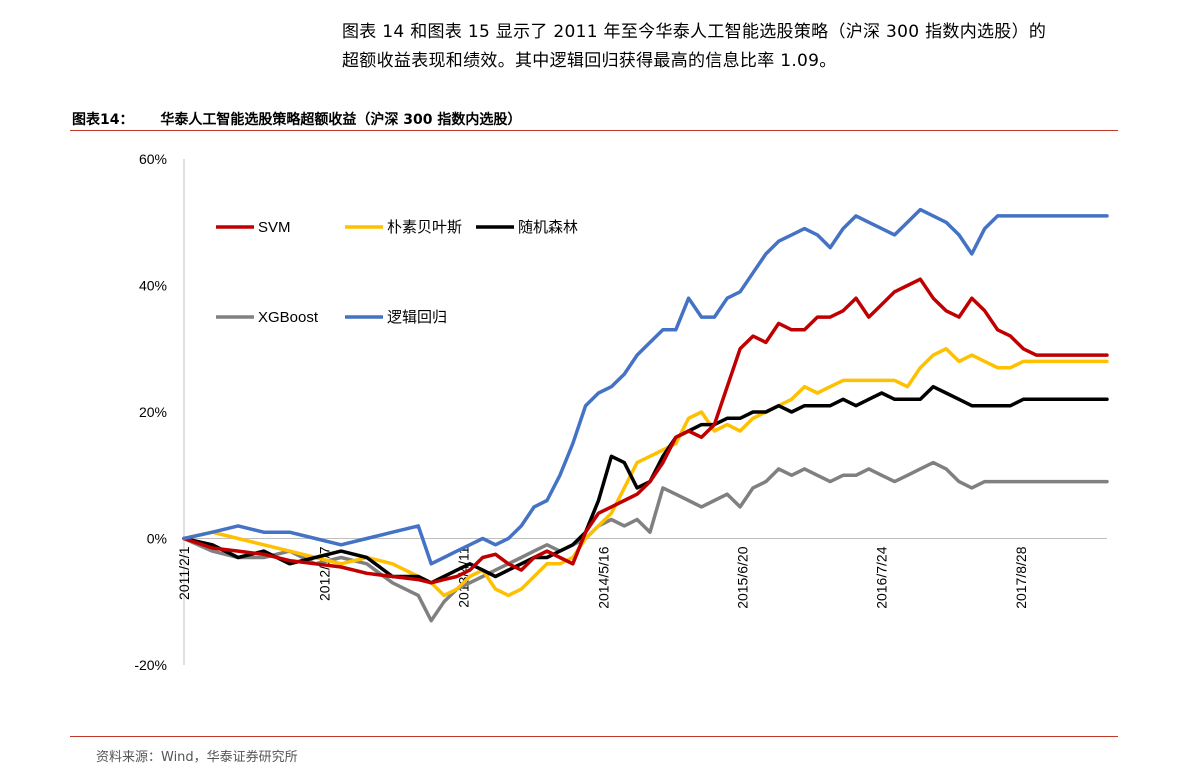 This screenshot has height=783, width=1191. Describe the element at coordinates (103, 120) in the screenshot. I see `figure-label: 图表14：` at that location.